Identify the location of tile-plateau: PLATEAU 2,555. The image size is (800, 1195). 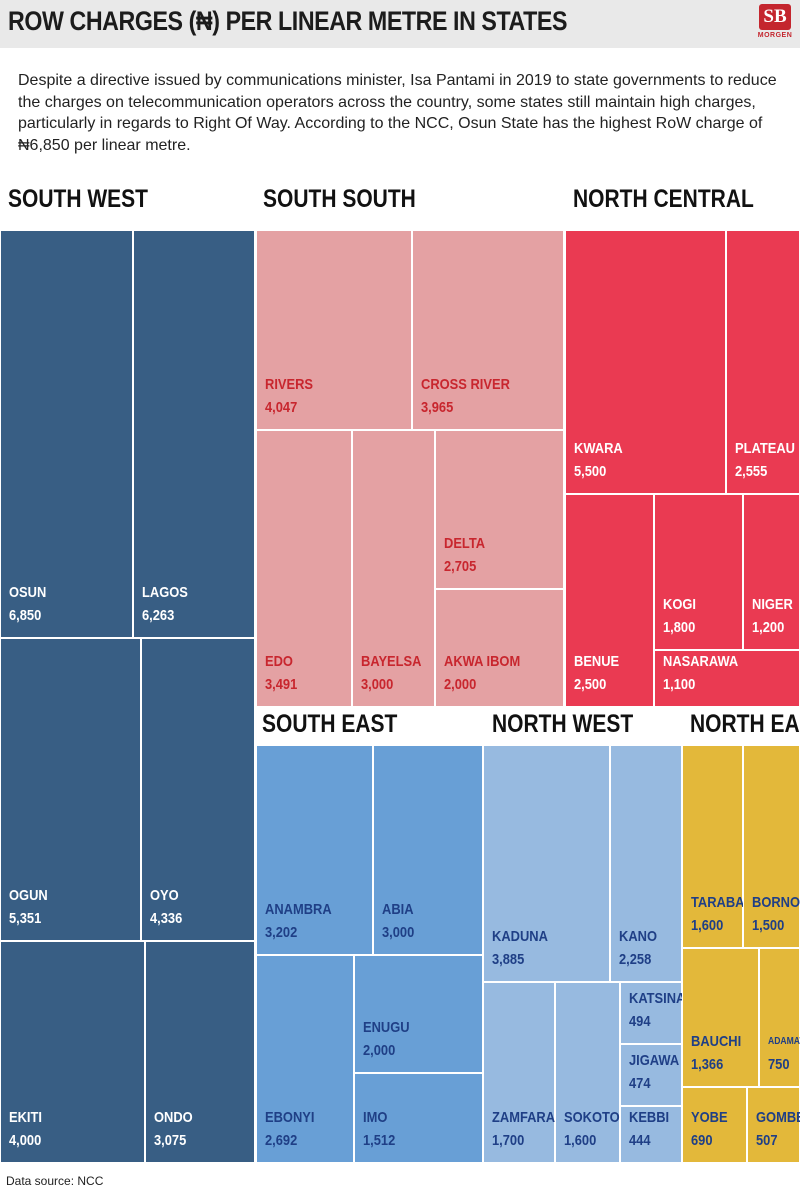
(763, 362).